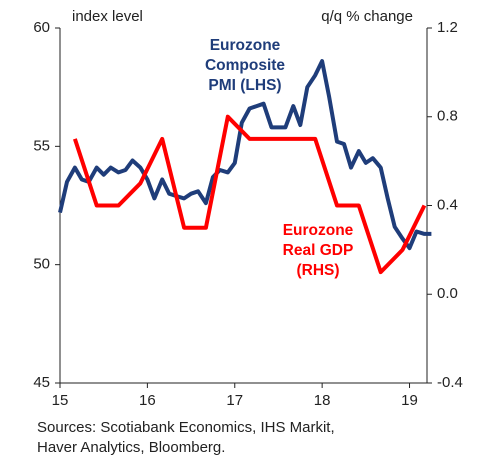 This screenshot has width=491, height=463. What do you see at coordinates (447, 293) in the screenshot?
I see `y2-tick-label: 0.0` at bounding box center [447, 293].